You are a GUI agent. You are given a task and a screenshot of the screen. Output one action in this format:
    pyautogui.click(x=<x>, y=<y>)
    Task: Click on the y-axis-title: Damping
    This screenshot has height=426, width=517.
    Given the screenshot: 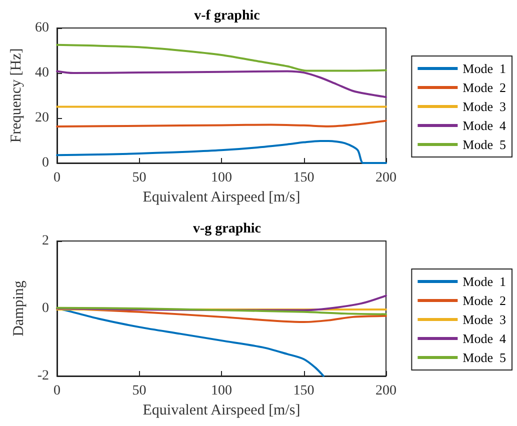 What is the action you would take?
    pyautogui.click(x=18, y=308)
    